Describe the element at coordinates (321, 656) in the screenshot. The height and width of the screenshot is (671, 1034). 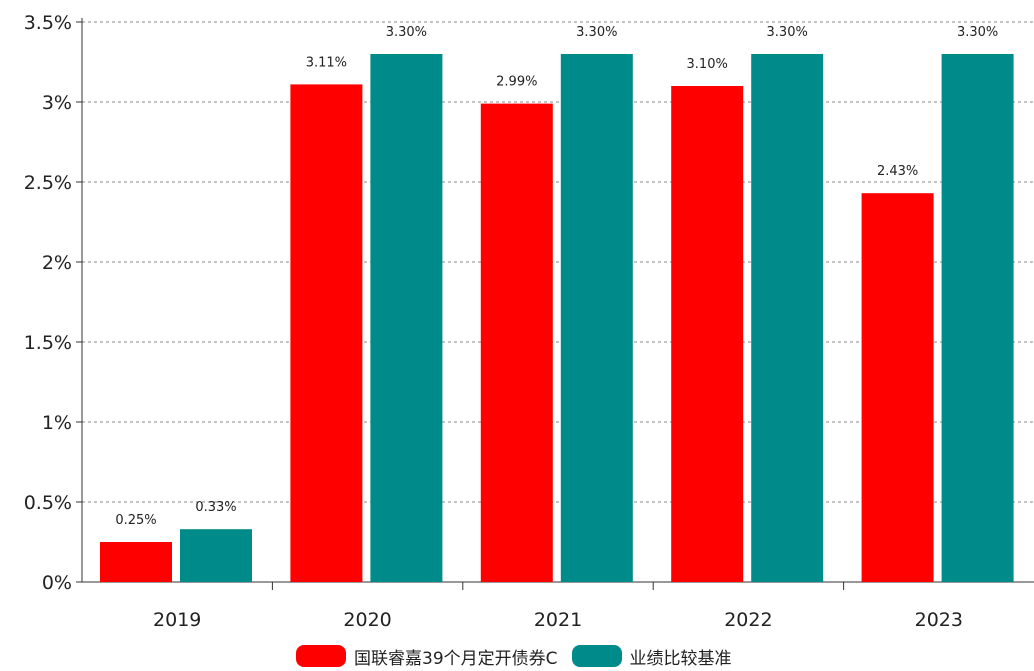
I see `legend-swatch-fund` at that location.